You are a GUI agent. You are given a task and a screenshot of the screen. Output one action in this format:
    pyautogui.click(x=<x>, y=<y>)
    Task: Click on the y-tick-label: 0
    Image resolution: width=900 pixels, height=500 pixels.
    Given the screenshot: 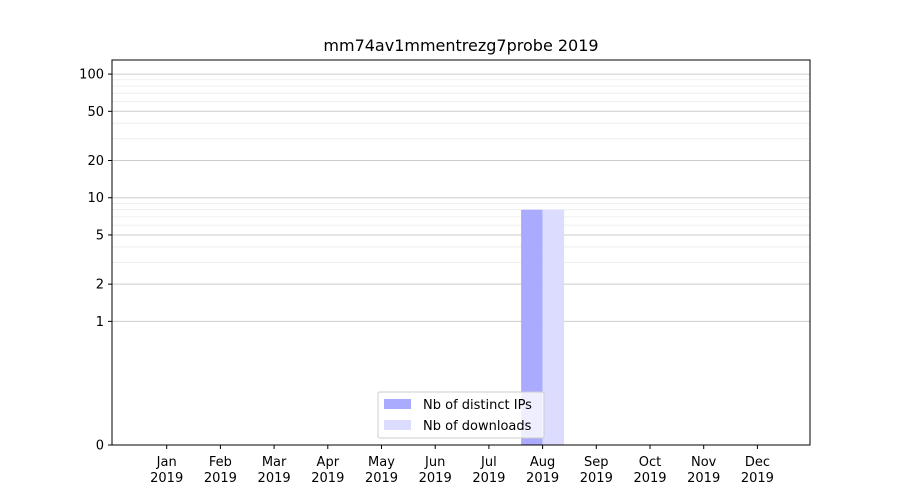 What is the action you would take?
    pyautogui.click(x=100, y=446)
    